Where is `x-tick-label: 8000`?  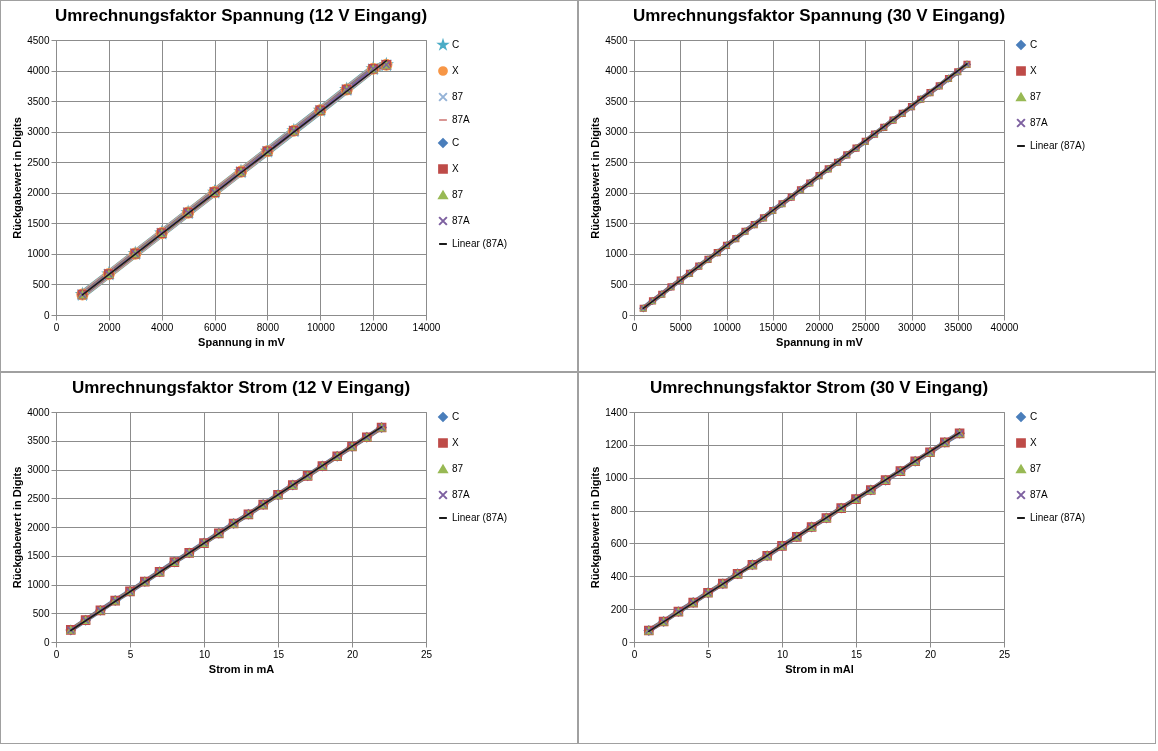 x-tick-label: 8000 is located at coordinates (268, 327).